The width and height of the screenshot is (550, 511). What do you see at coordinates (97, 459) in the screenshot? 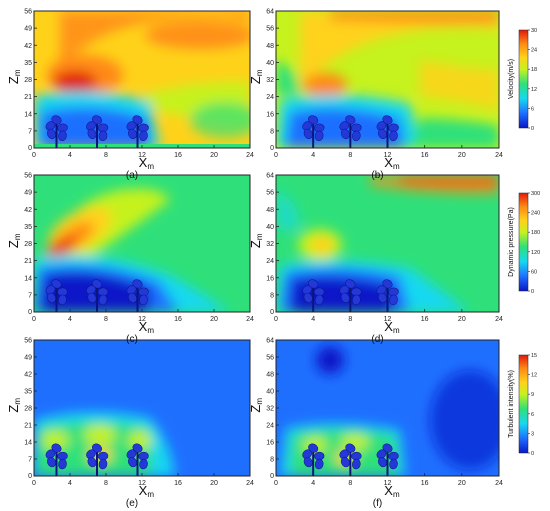
I see `panel-e-trees` at bounding box center [97, 459].